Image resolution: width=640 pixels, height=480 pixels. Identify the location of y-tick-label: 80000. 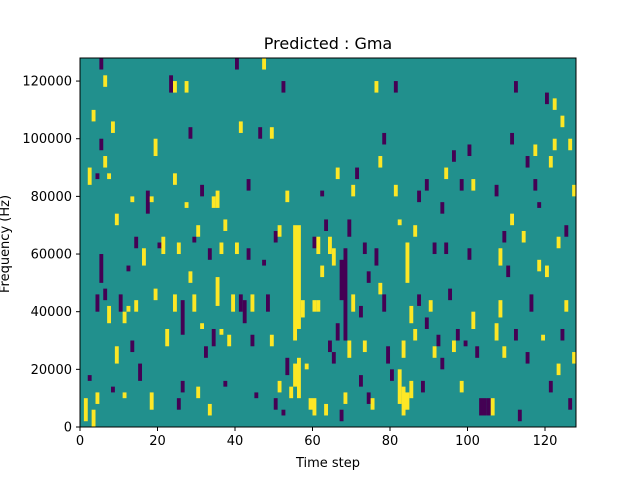
(51, 197).